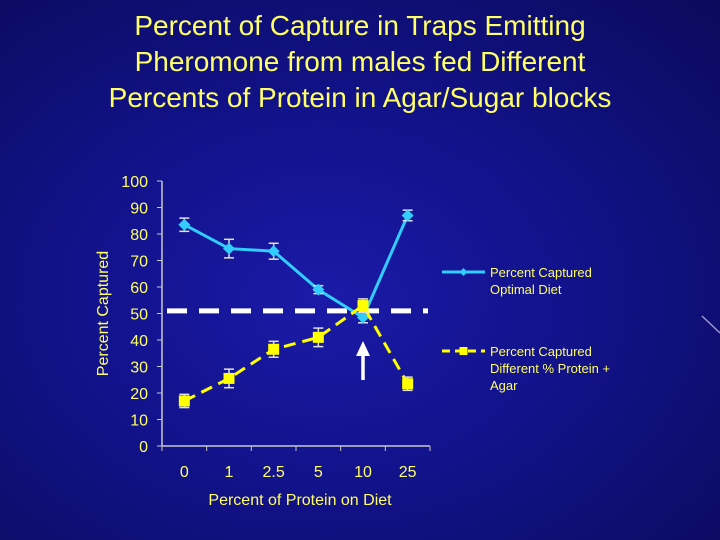 This screenshot has width=720, height=540. I want to click on y-tick-label: 80, so click(139, 235).